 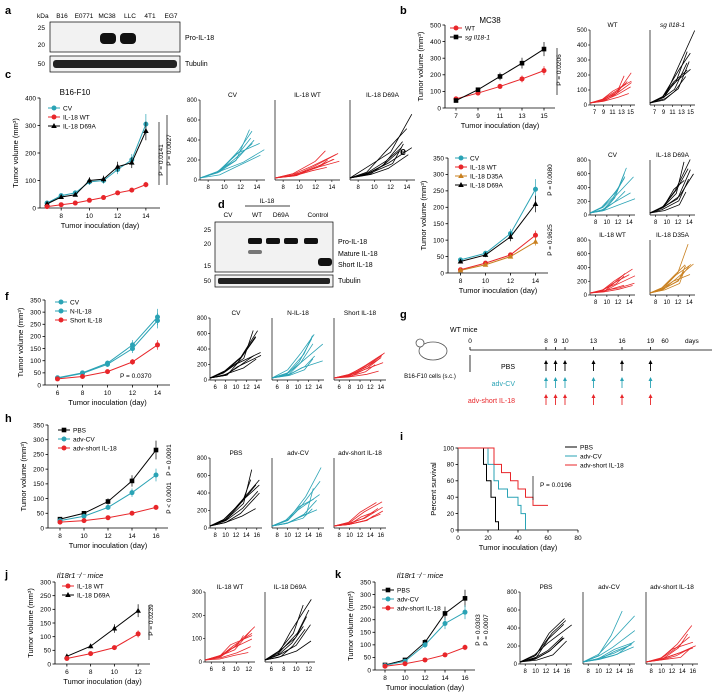 I want to click on legend-label: PBS, so click(x=80, y=430).